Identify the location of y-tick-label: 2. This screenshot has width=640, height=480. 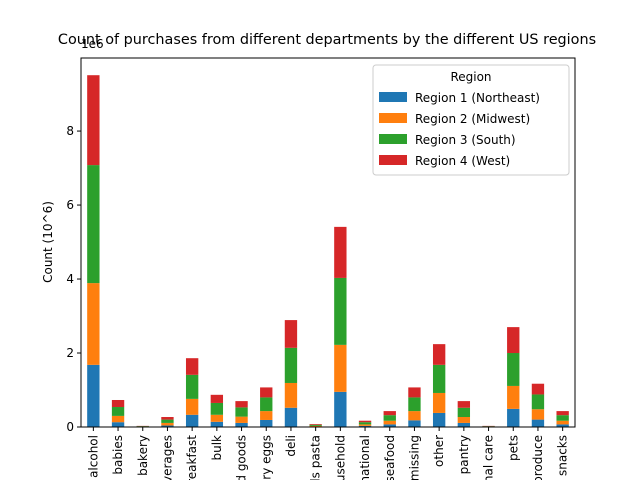
(70, 353).